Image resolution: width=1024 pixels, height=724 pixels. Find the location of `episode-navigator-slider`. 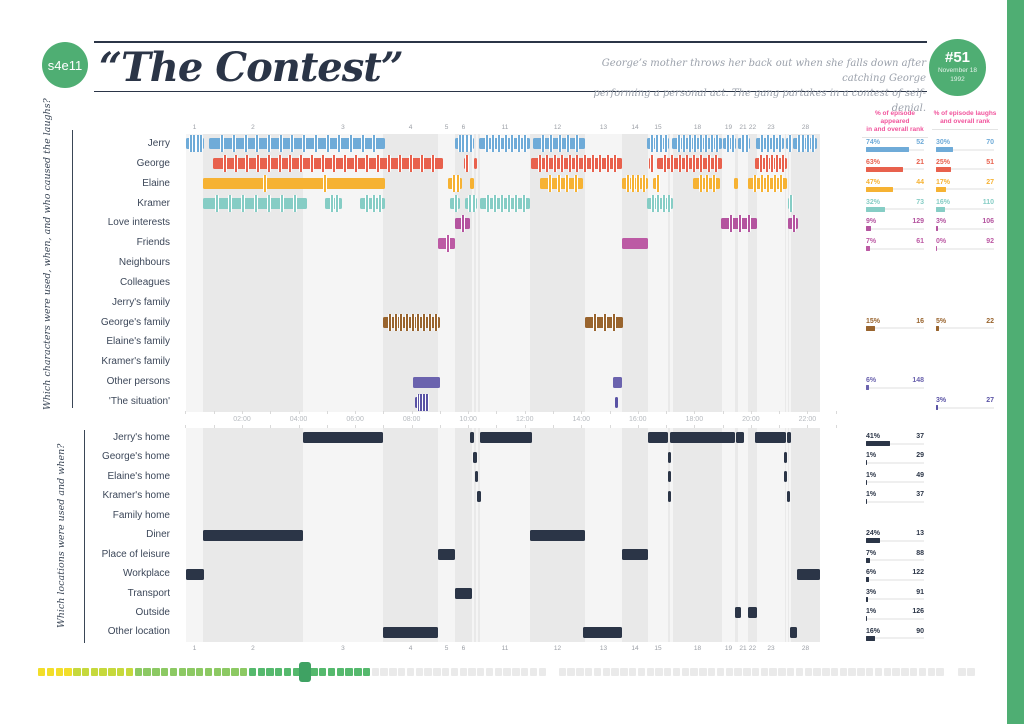

episode-navigator-slider is located at coordinates (506, 672).